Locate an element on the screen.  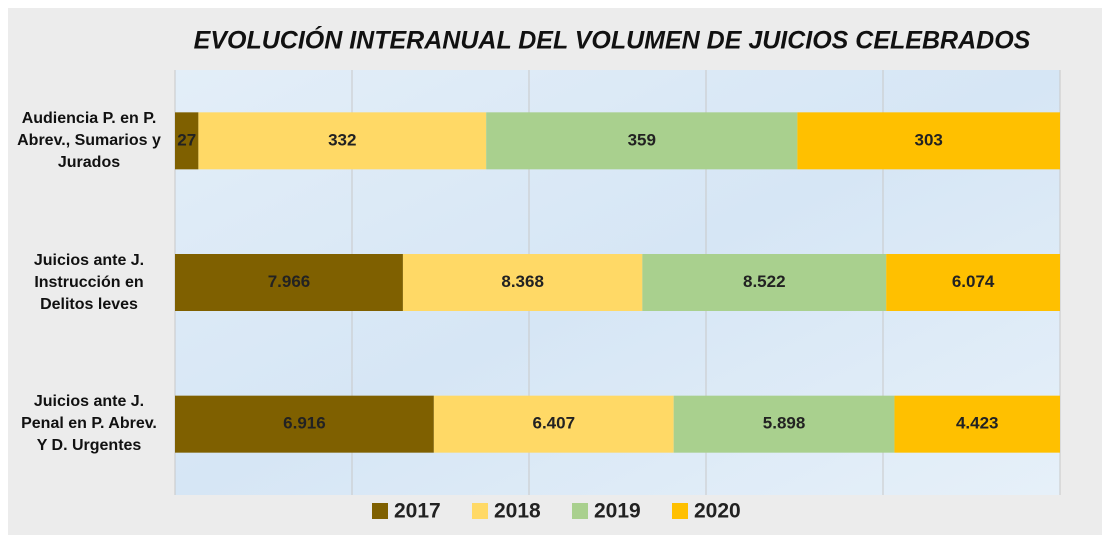
data-label: 4.423 is located at coordinates (977, 423).